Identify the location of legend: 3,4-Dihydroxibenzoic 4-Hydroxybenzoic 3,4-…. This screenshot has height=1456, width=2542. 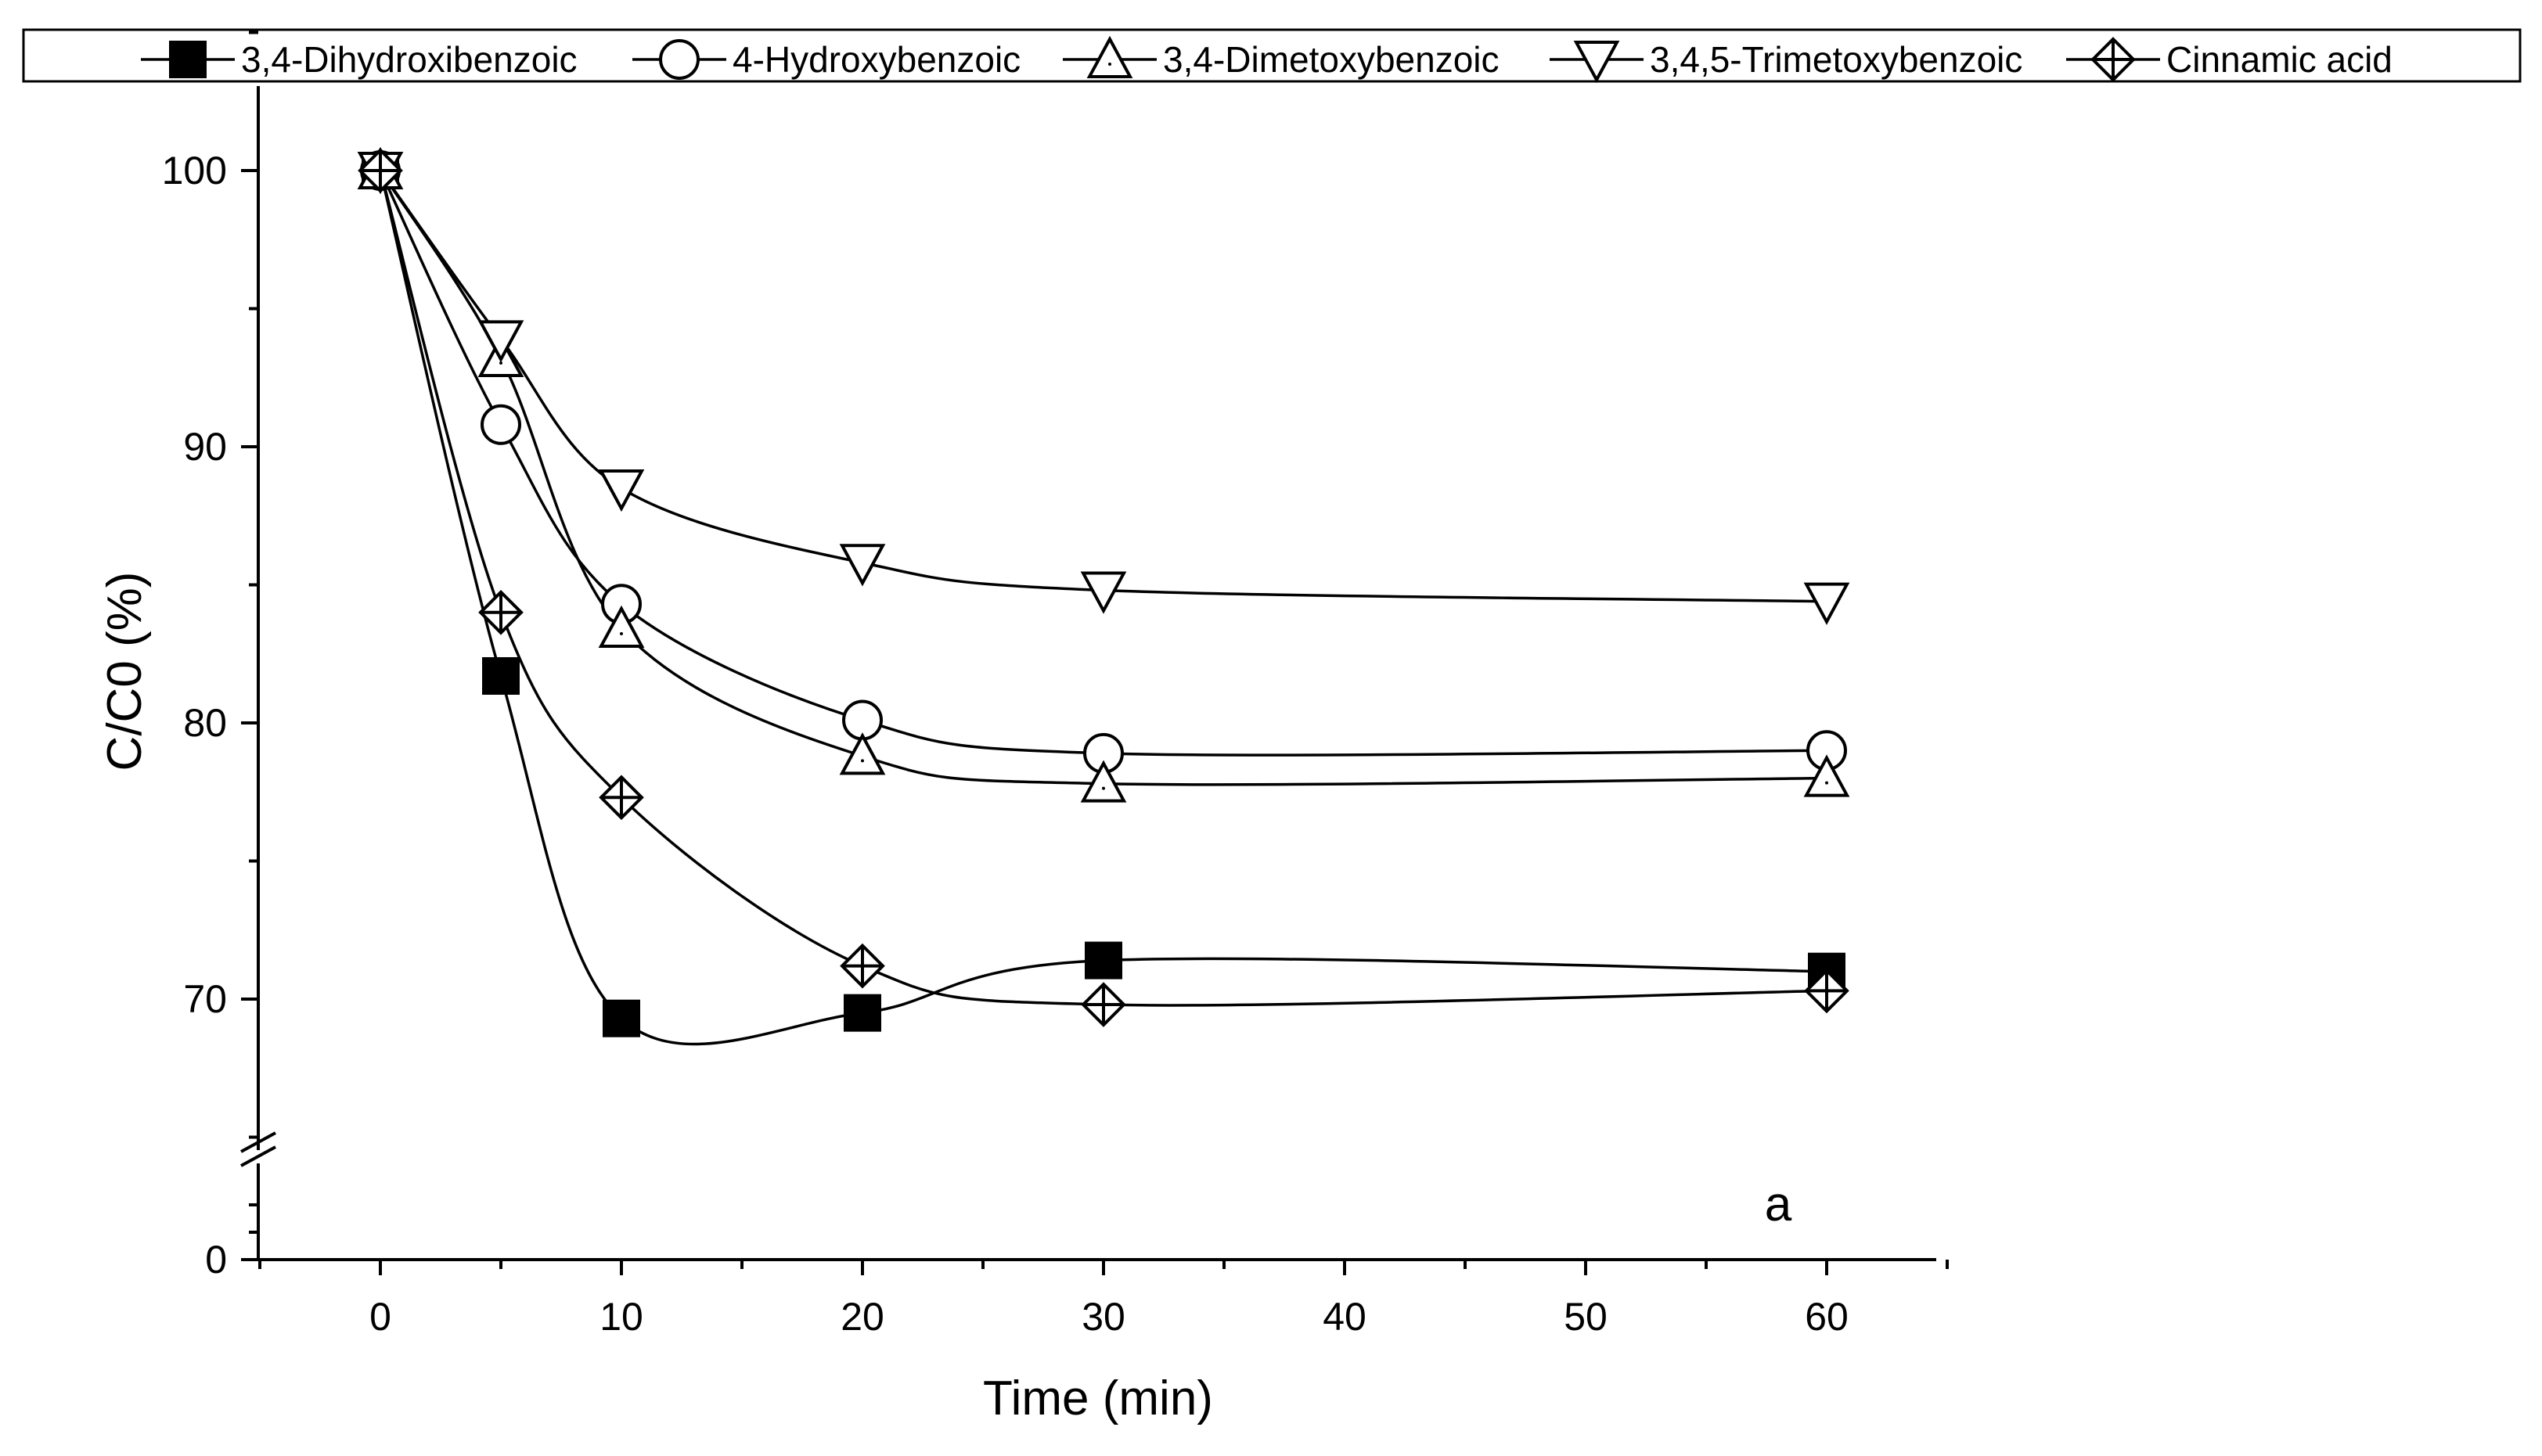
(1272, 56).